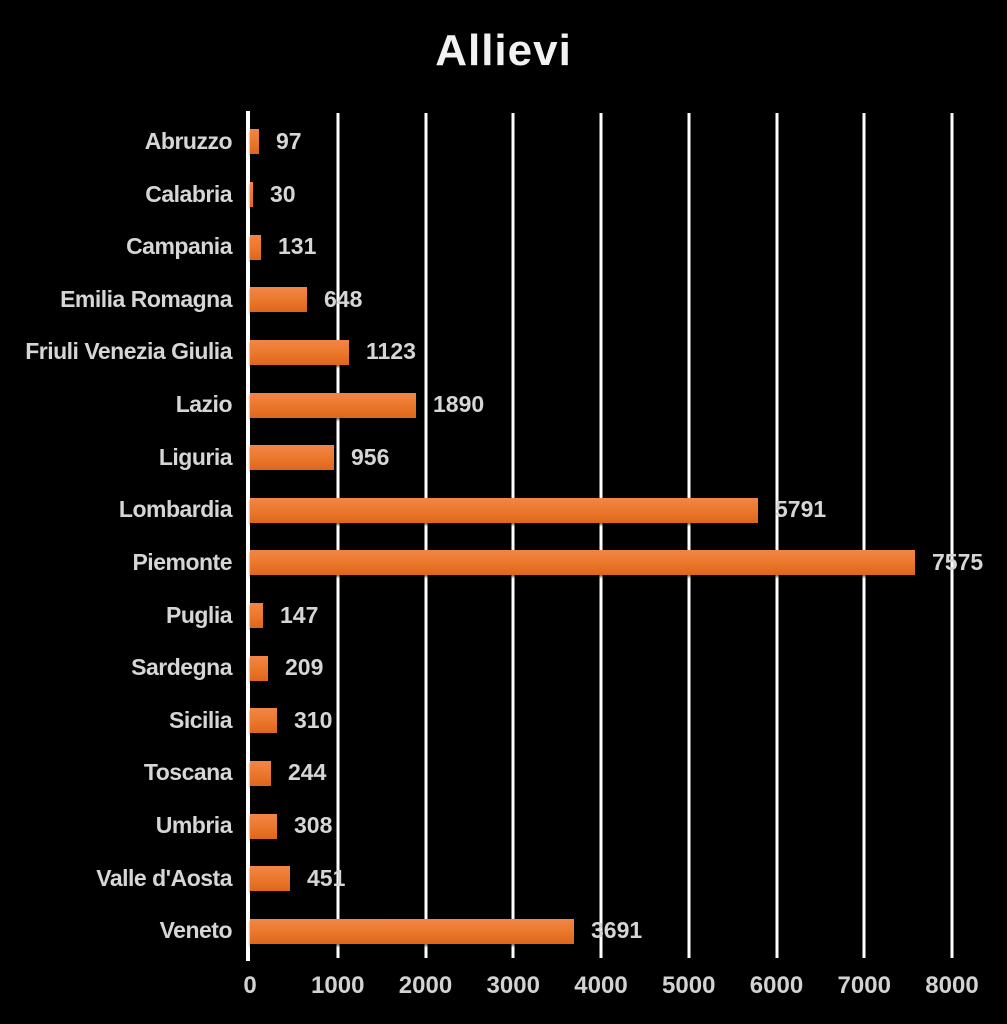 This screenshot has height=1024, width=1007. Describe the element at coordinates (338, 985) in the screenshot. I see `x-tick-label-1000: 1000` at that location.